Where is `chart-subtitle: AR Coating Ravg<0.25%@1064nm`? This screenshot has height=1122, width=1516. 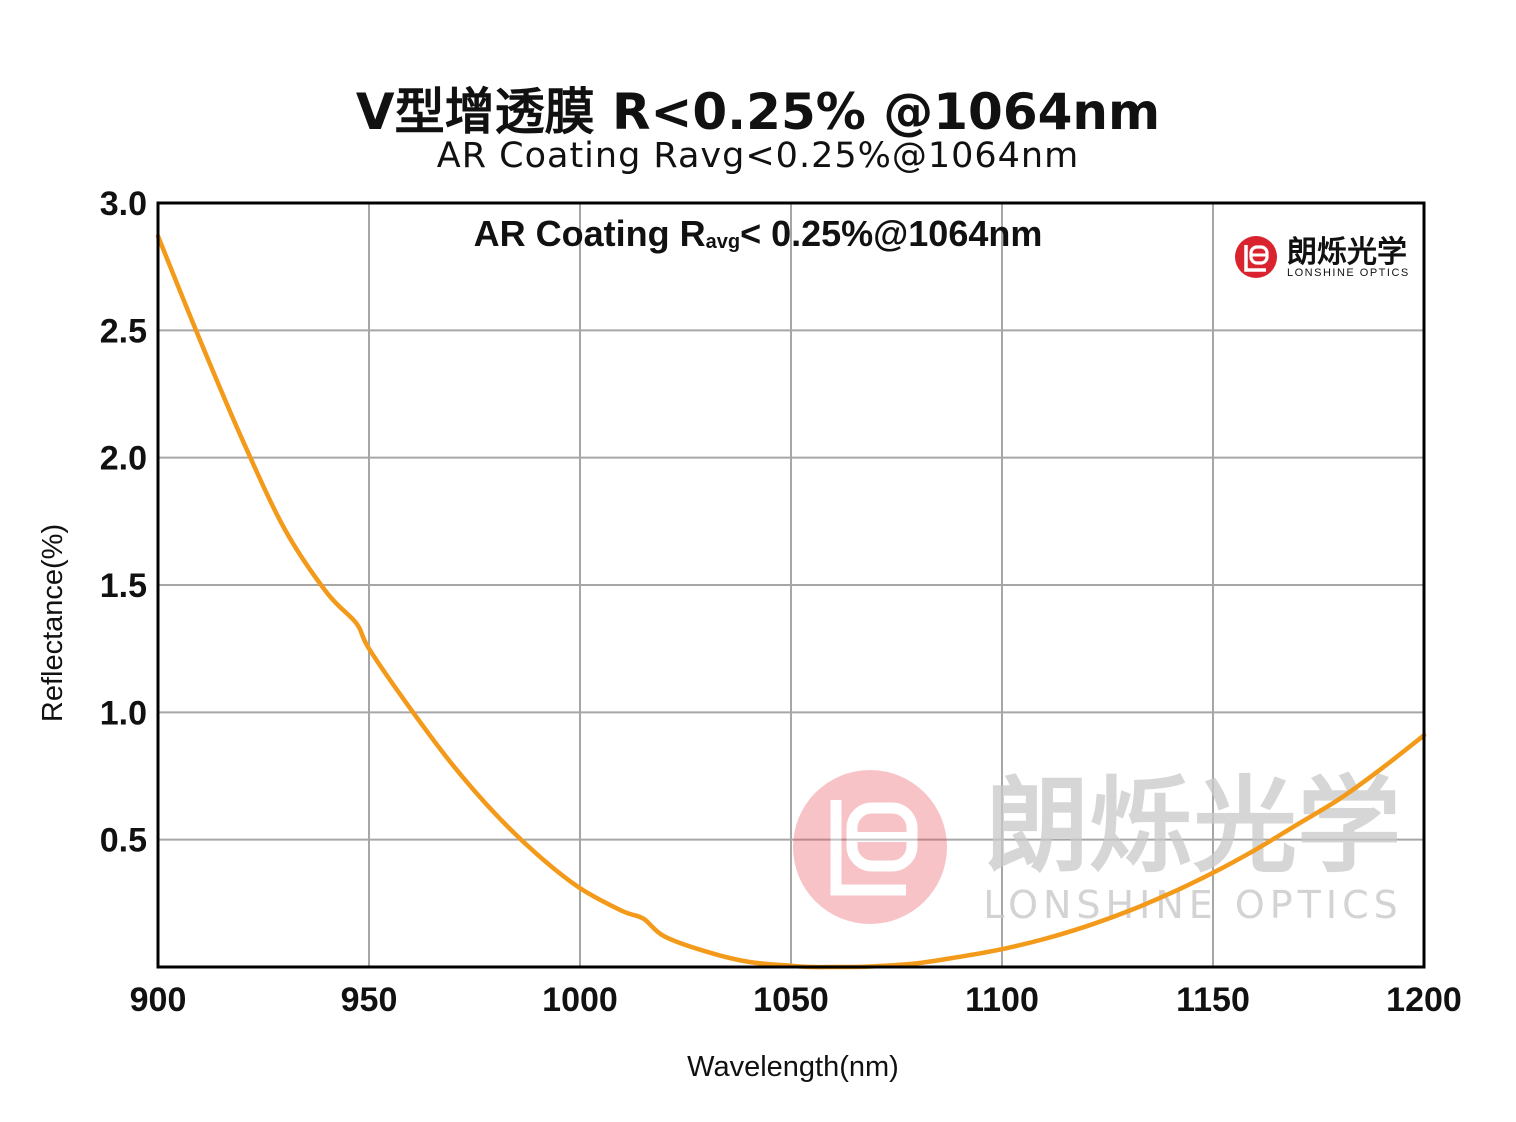 chart-subtitle: AR Coating Ravg<0.25%@1064nm is located at coordinates (758, 156).